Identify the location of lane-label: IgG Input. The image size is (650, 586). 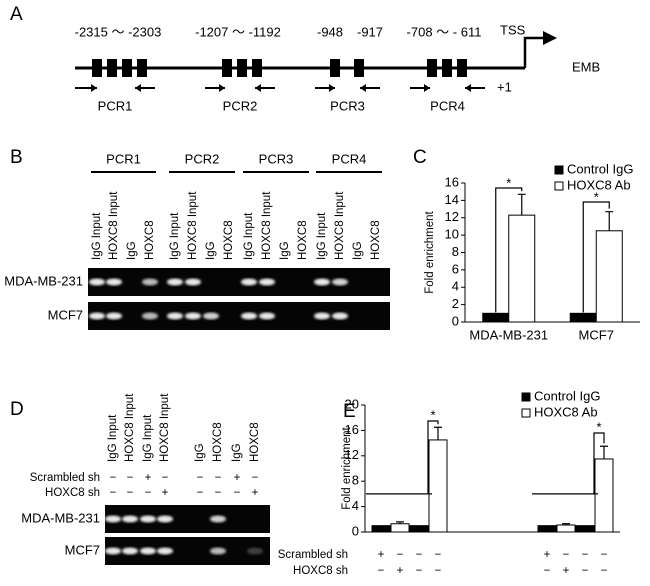
(97, 236).